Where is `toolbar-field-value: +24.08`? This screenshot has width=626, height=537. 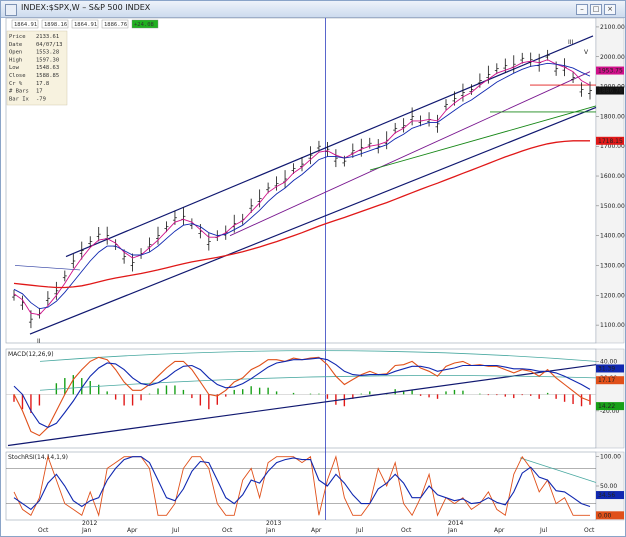 toolbar-field-value: +24.08 is located at coordinates (144, 25).